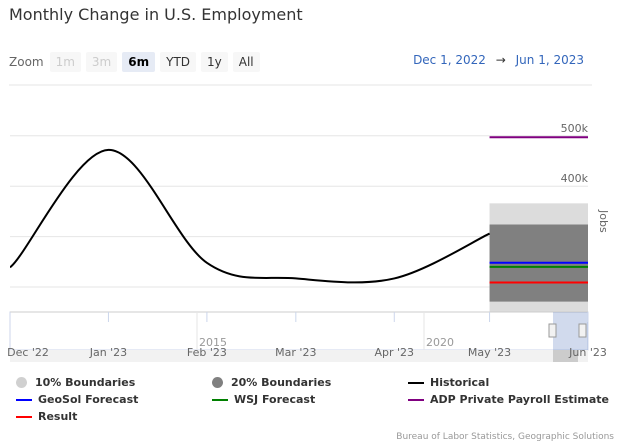  I want to click on range-to: Jun 1, 2023, so click(549, 60).